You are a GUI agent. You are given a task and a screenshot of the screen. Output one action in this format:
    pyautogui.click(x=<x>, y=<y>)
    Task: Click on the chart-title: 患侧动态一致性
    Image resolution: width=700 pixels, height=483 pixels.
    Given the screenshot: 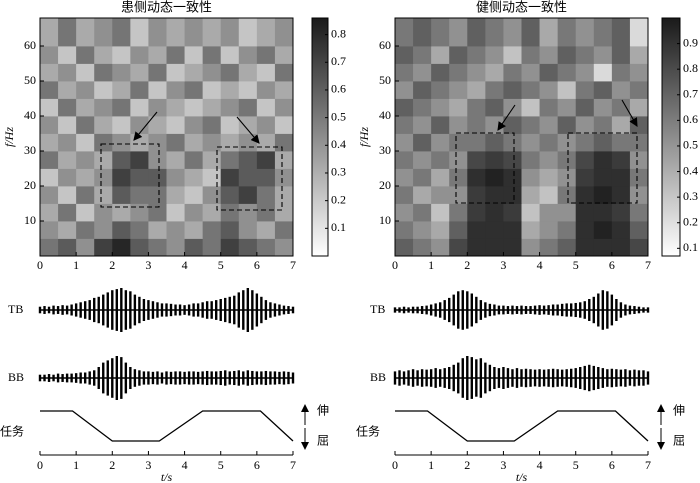 What is the action you would take?
    pyautogui.click(x=166, y=8)
    